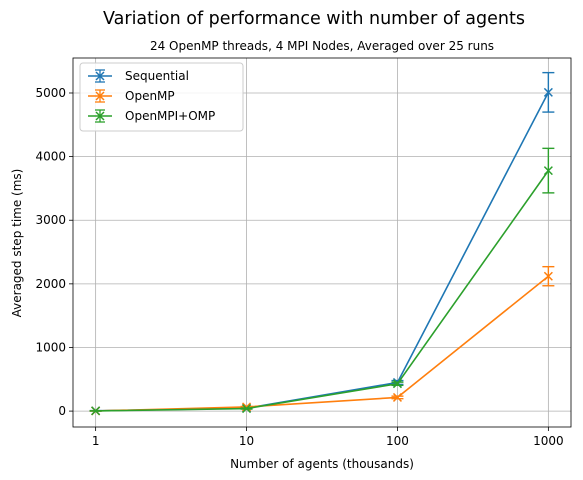 Image resolution: width=583 pixels, height=480 pixels. Describe the element at coordinates (246, 441) in the screenshot. I see `x-tick-label: 10` at that location.